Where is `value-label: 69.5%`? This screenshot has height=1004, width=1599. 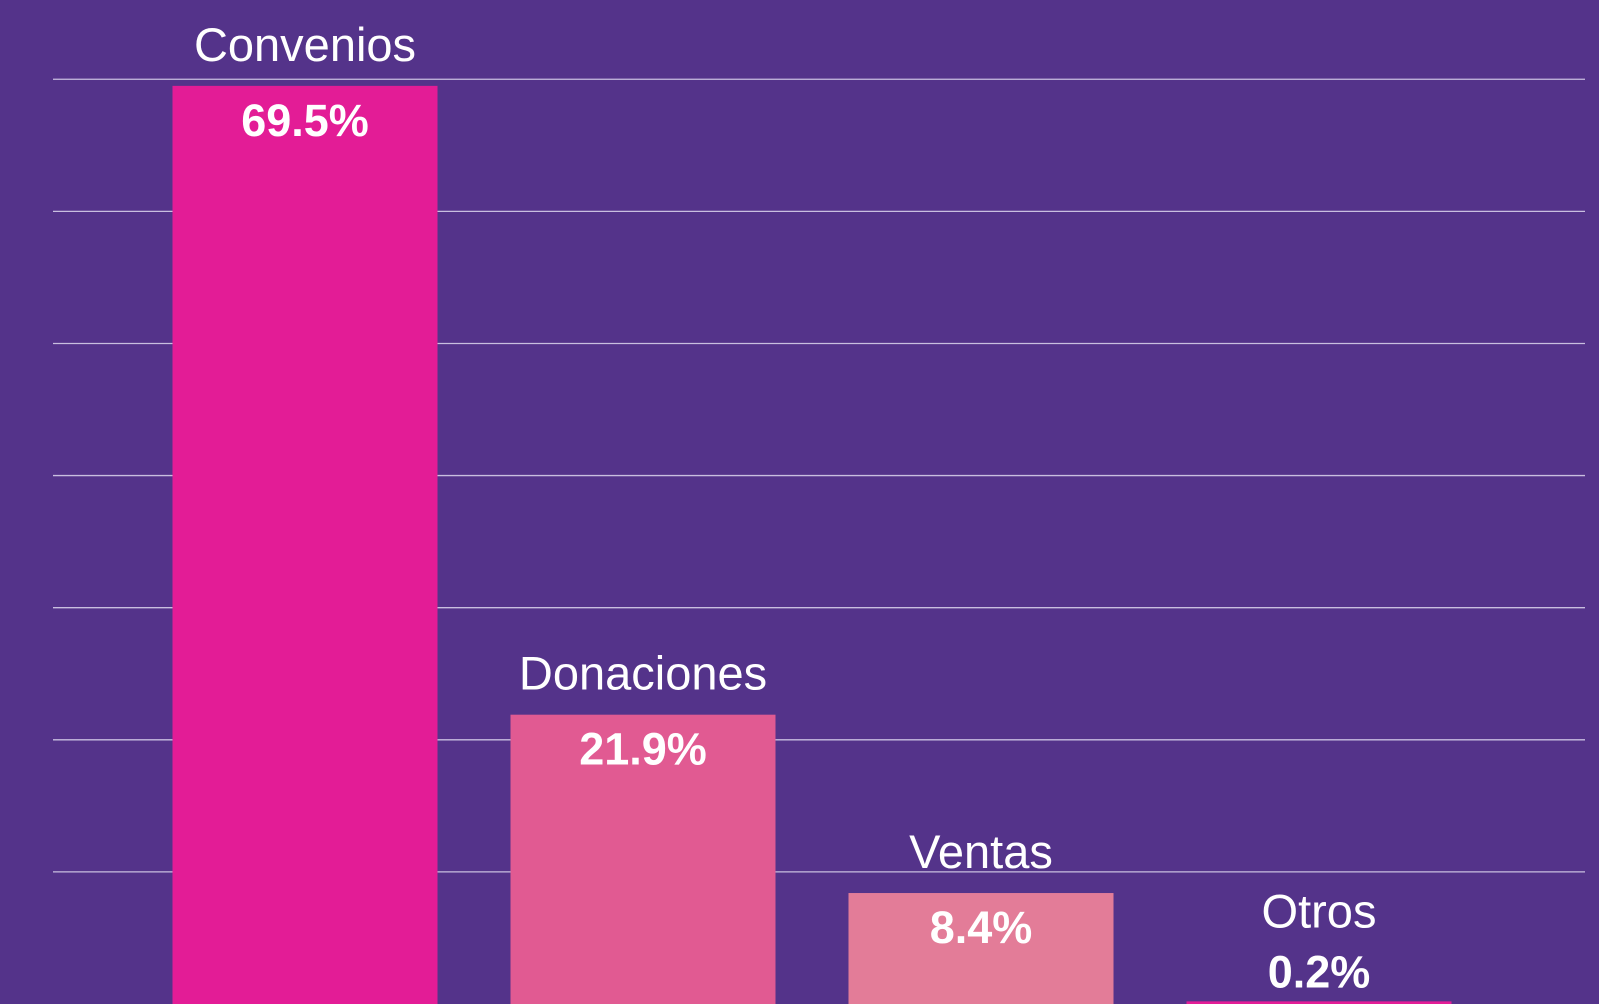
value-label: 69.5% is located at coordinates (305, 120).